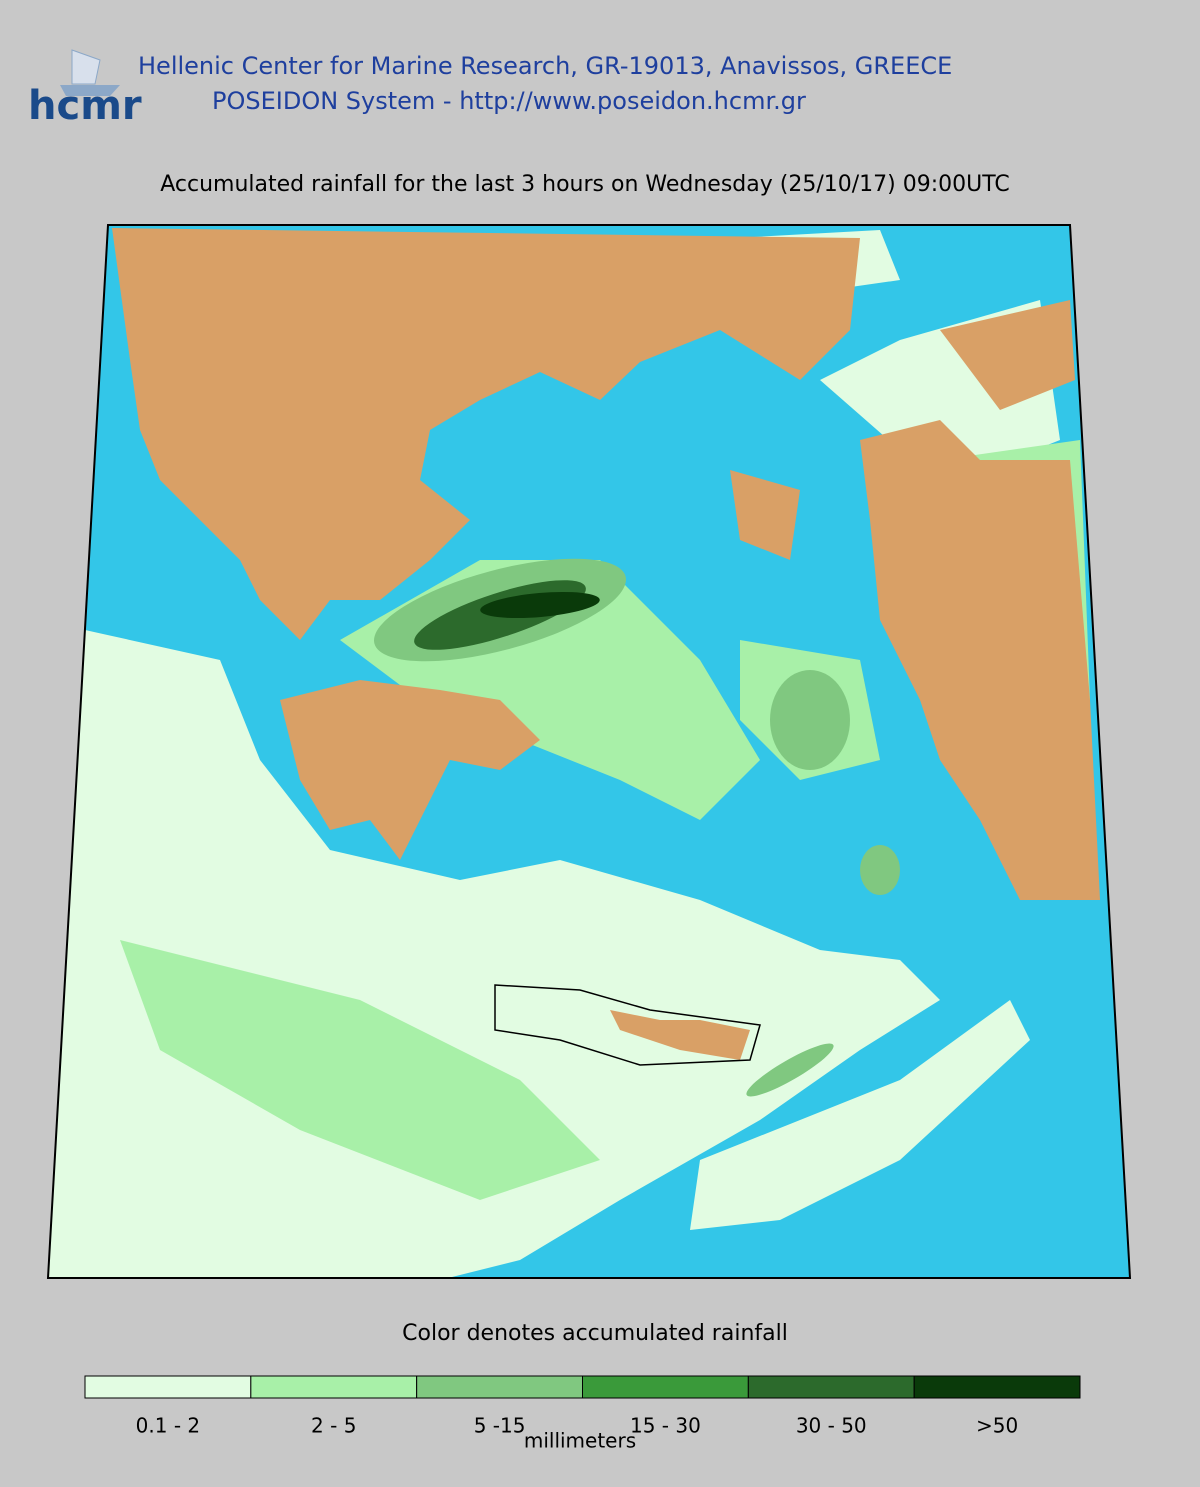  I want to click on legend-caption: Color denotes accumulated rainfall, so click(595, 1333).